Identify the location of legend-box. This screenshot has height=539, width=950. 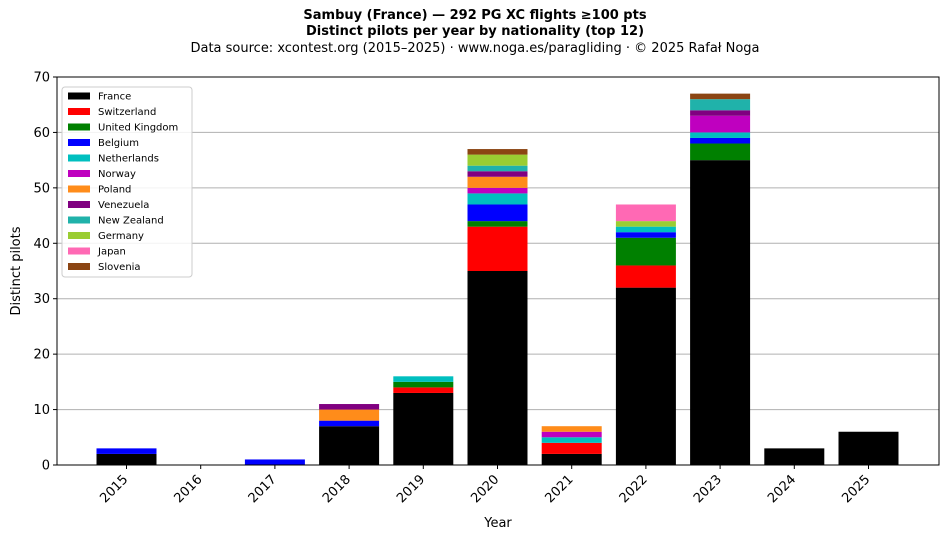
(127, 182).